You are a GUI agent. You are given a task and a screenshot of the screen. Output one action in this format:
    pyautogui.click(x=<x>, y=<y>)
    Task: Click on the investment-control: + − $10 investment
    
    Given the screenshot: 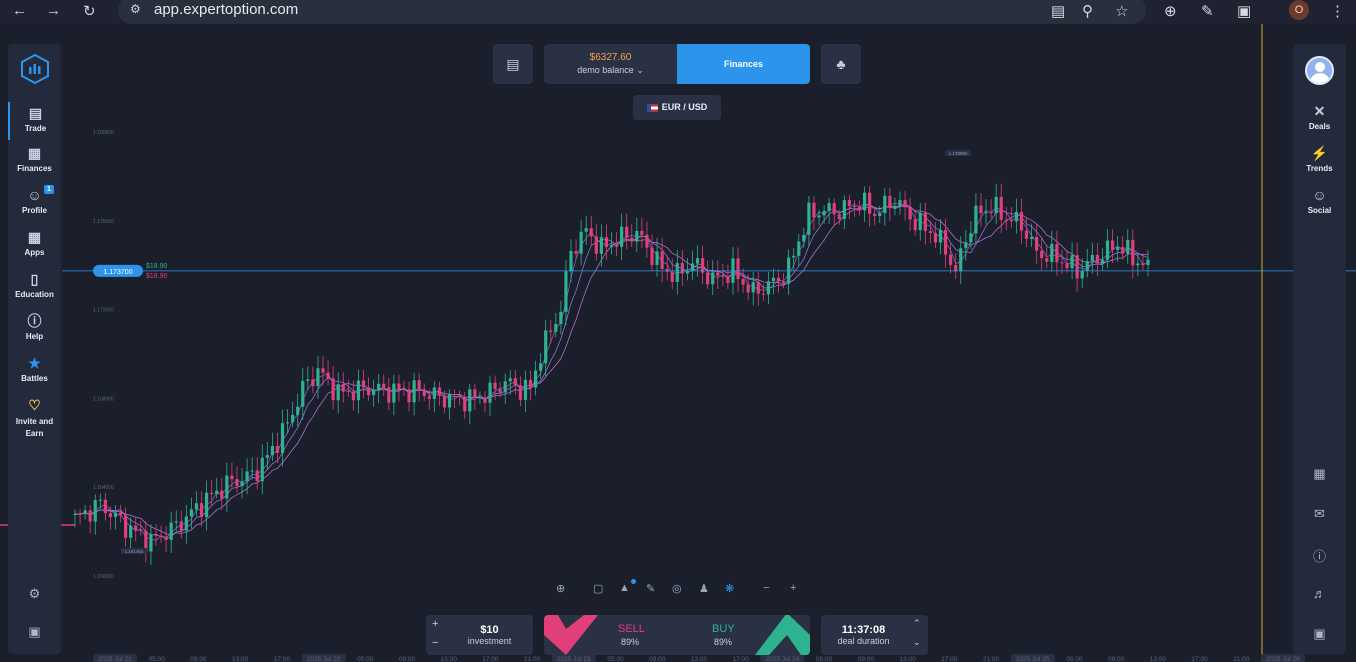 What is the action you would take?
    pyautogui.click(x=479, y=635)
    